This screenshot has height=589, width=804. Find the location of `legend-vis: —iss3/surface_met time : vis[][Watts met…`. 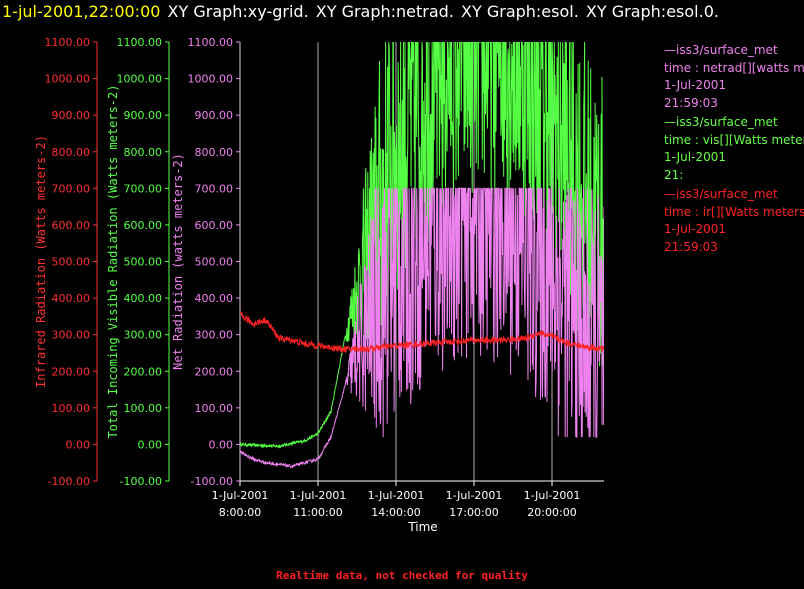

legend-vis: —iss3/surface_met time : vis[][Watts met… is located at coordinates (734, 149).